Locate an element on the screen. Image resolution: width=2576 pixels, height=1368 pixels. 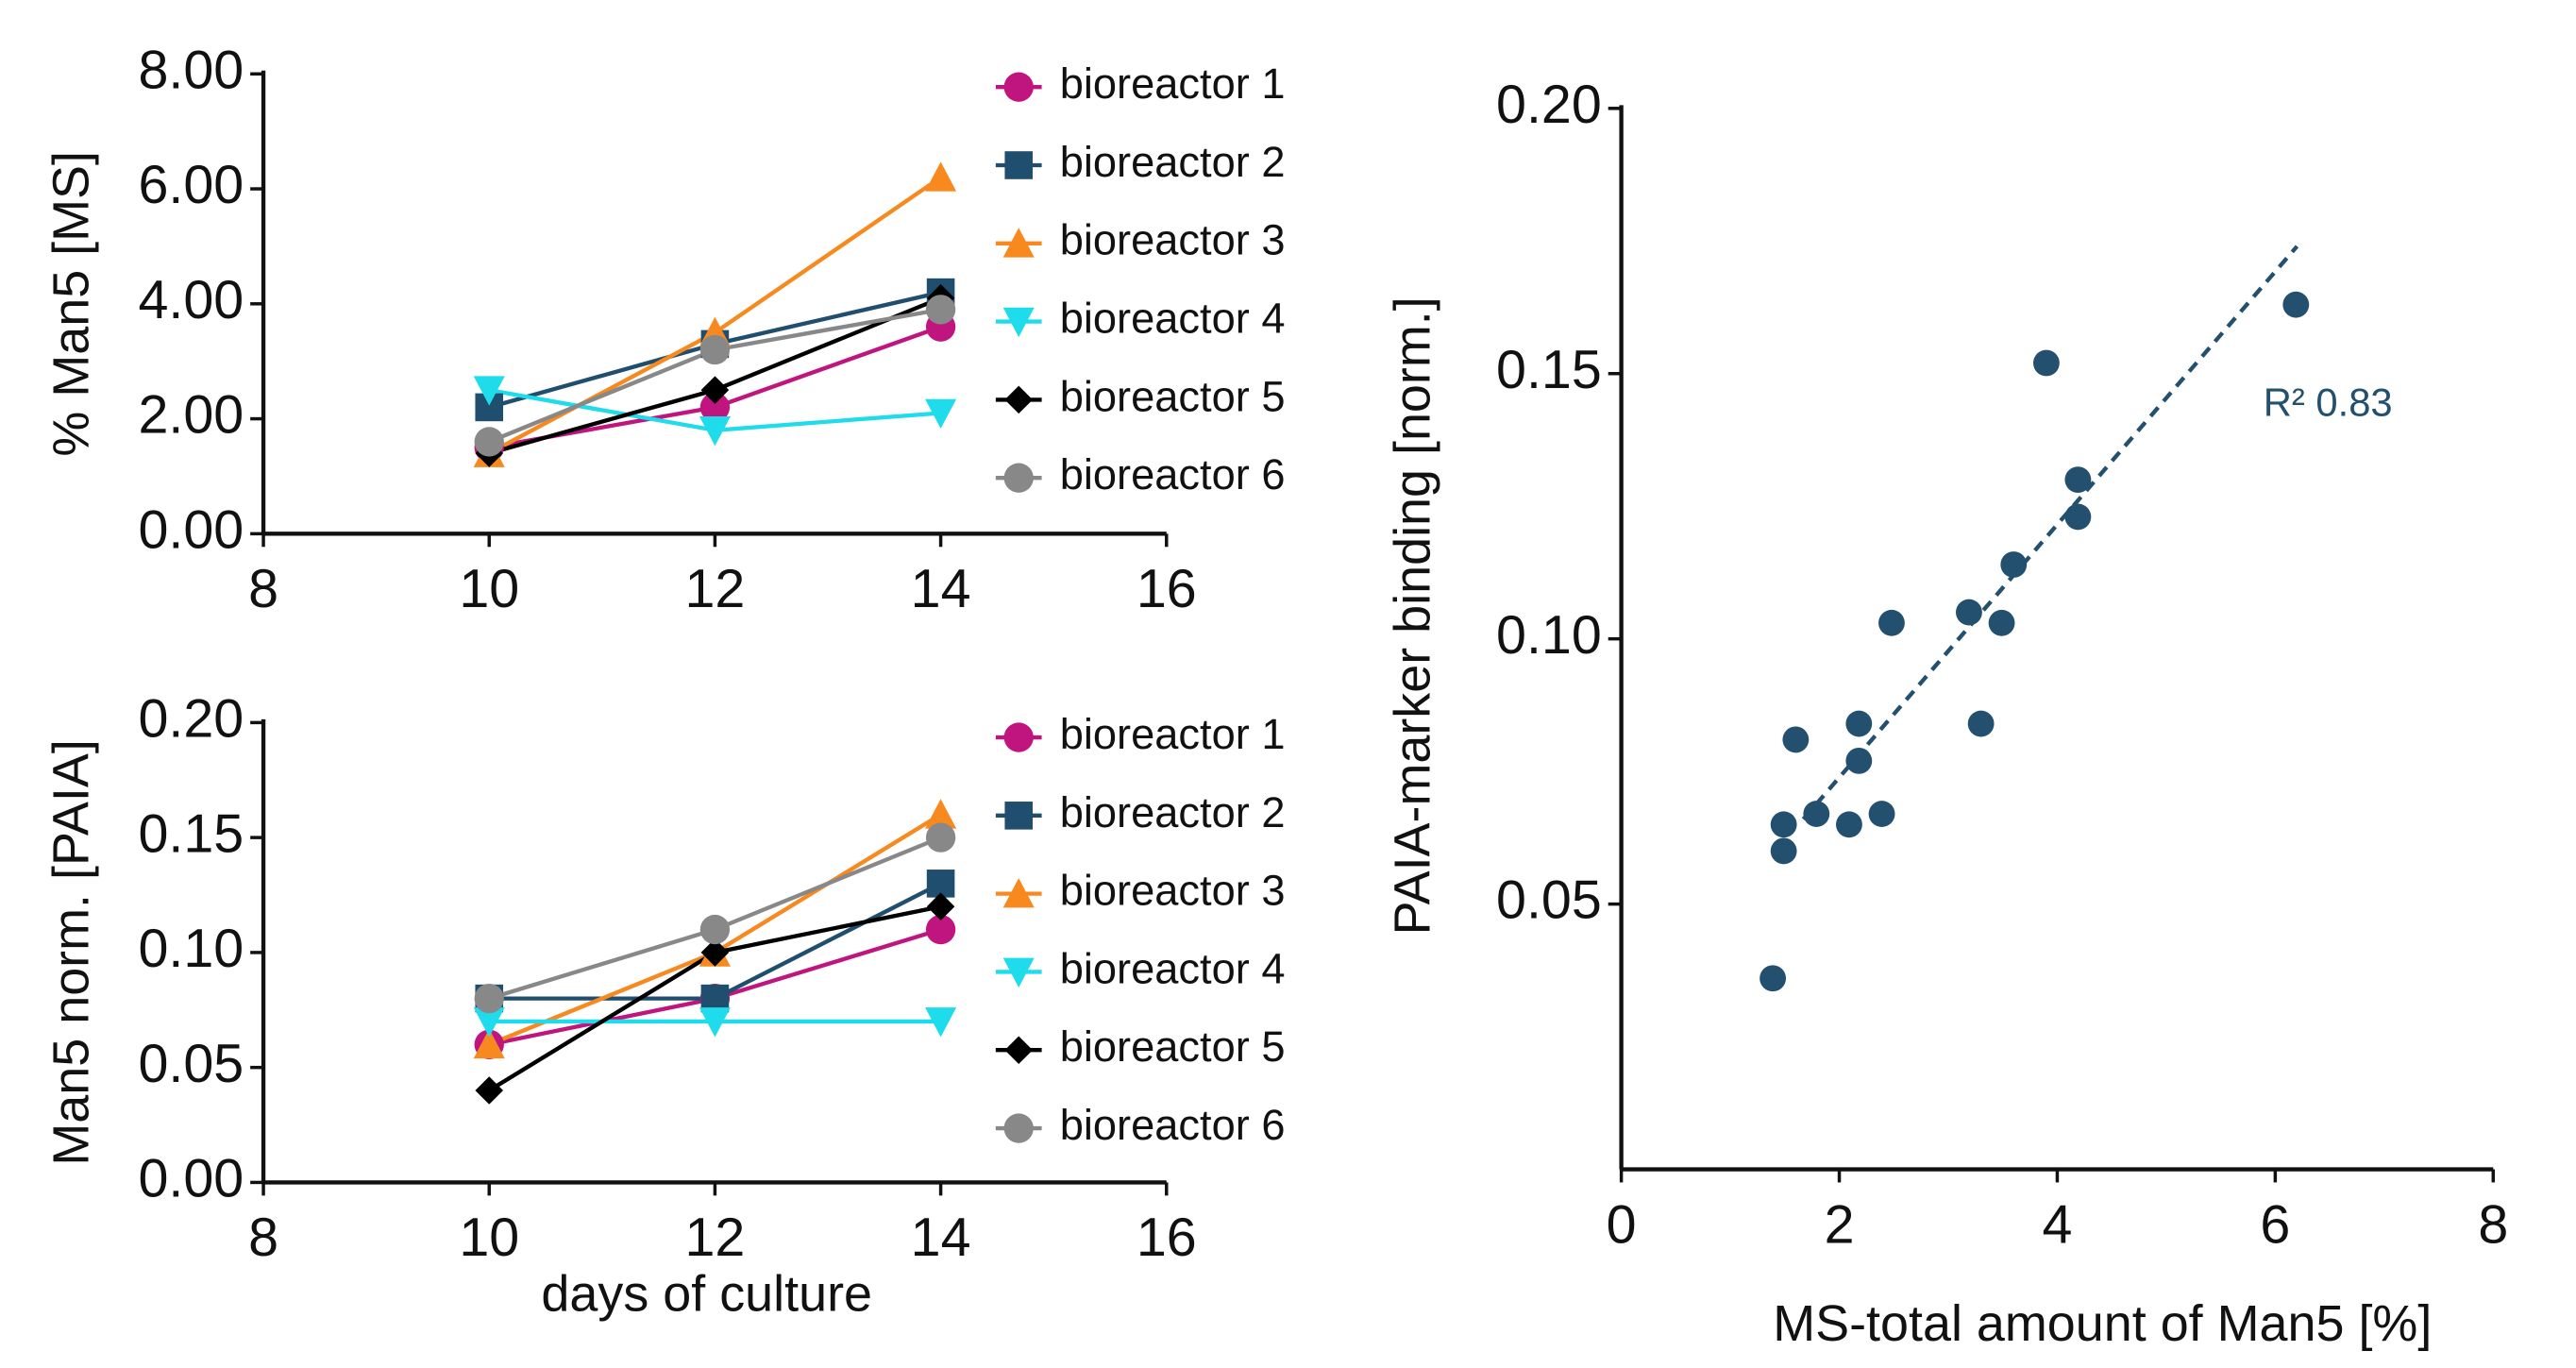
x-tick-label: 0 is located at coordinates (1622, 1224).